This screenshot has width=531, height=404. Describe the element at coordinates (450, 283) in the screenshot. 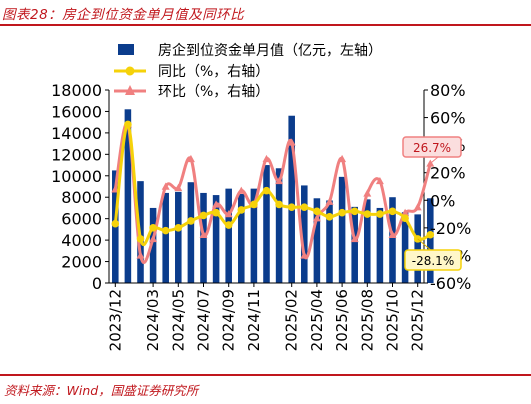

I see `right-tick-label: -60%` at that location.